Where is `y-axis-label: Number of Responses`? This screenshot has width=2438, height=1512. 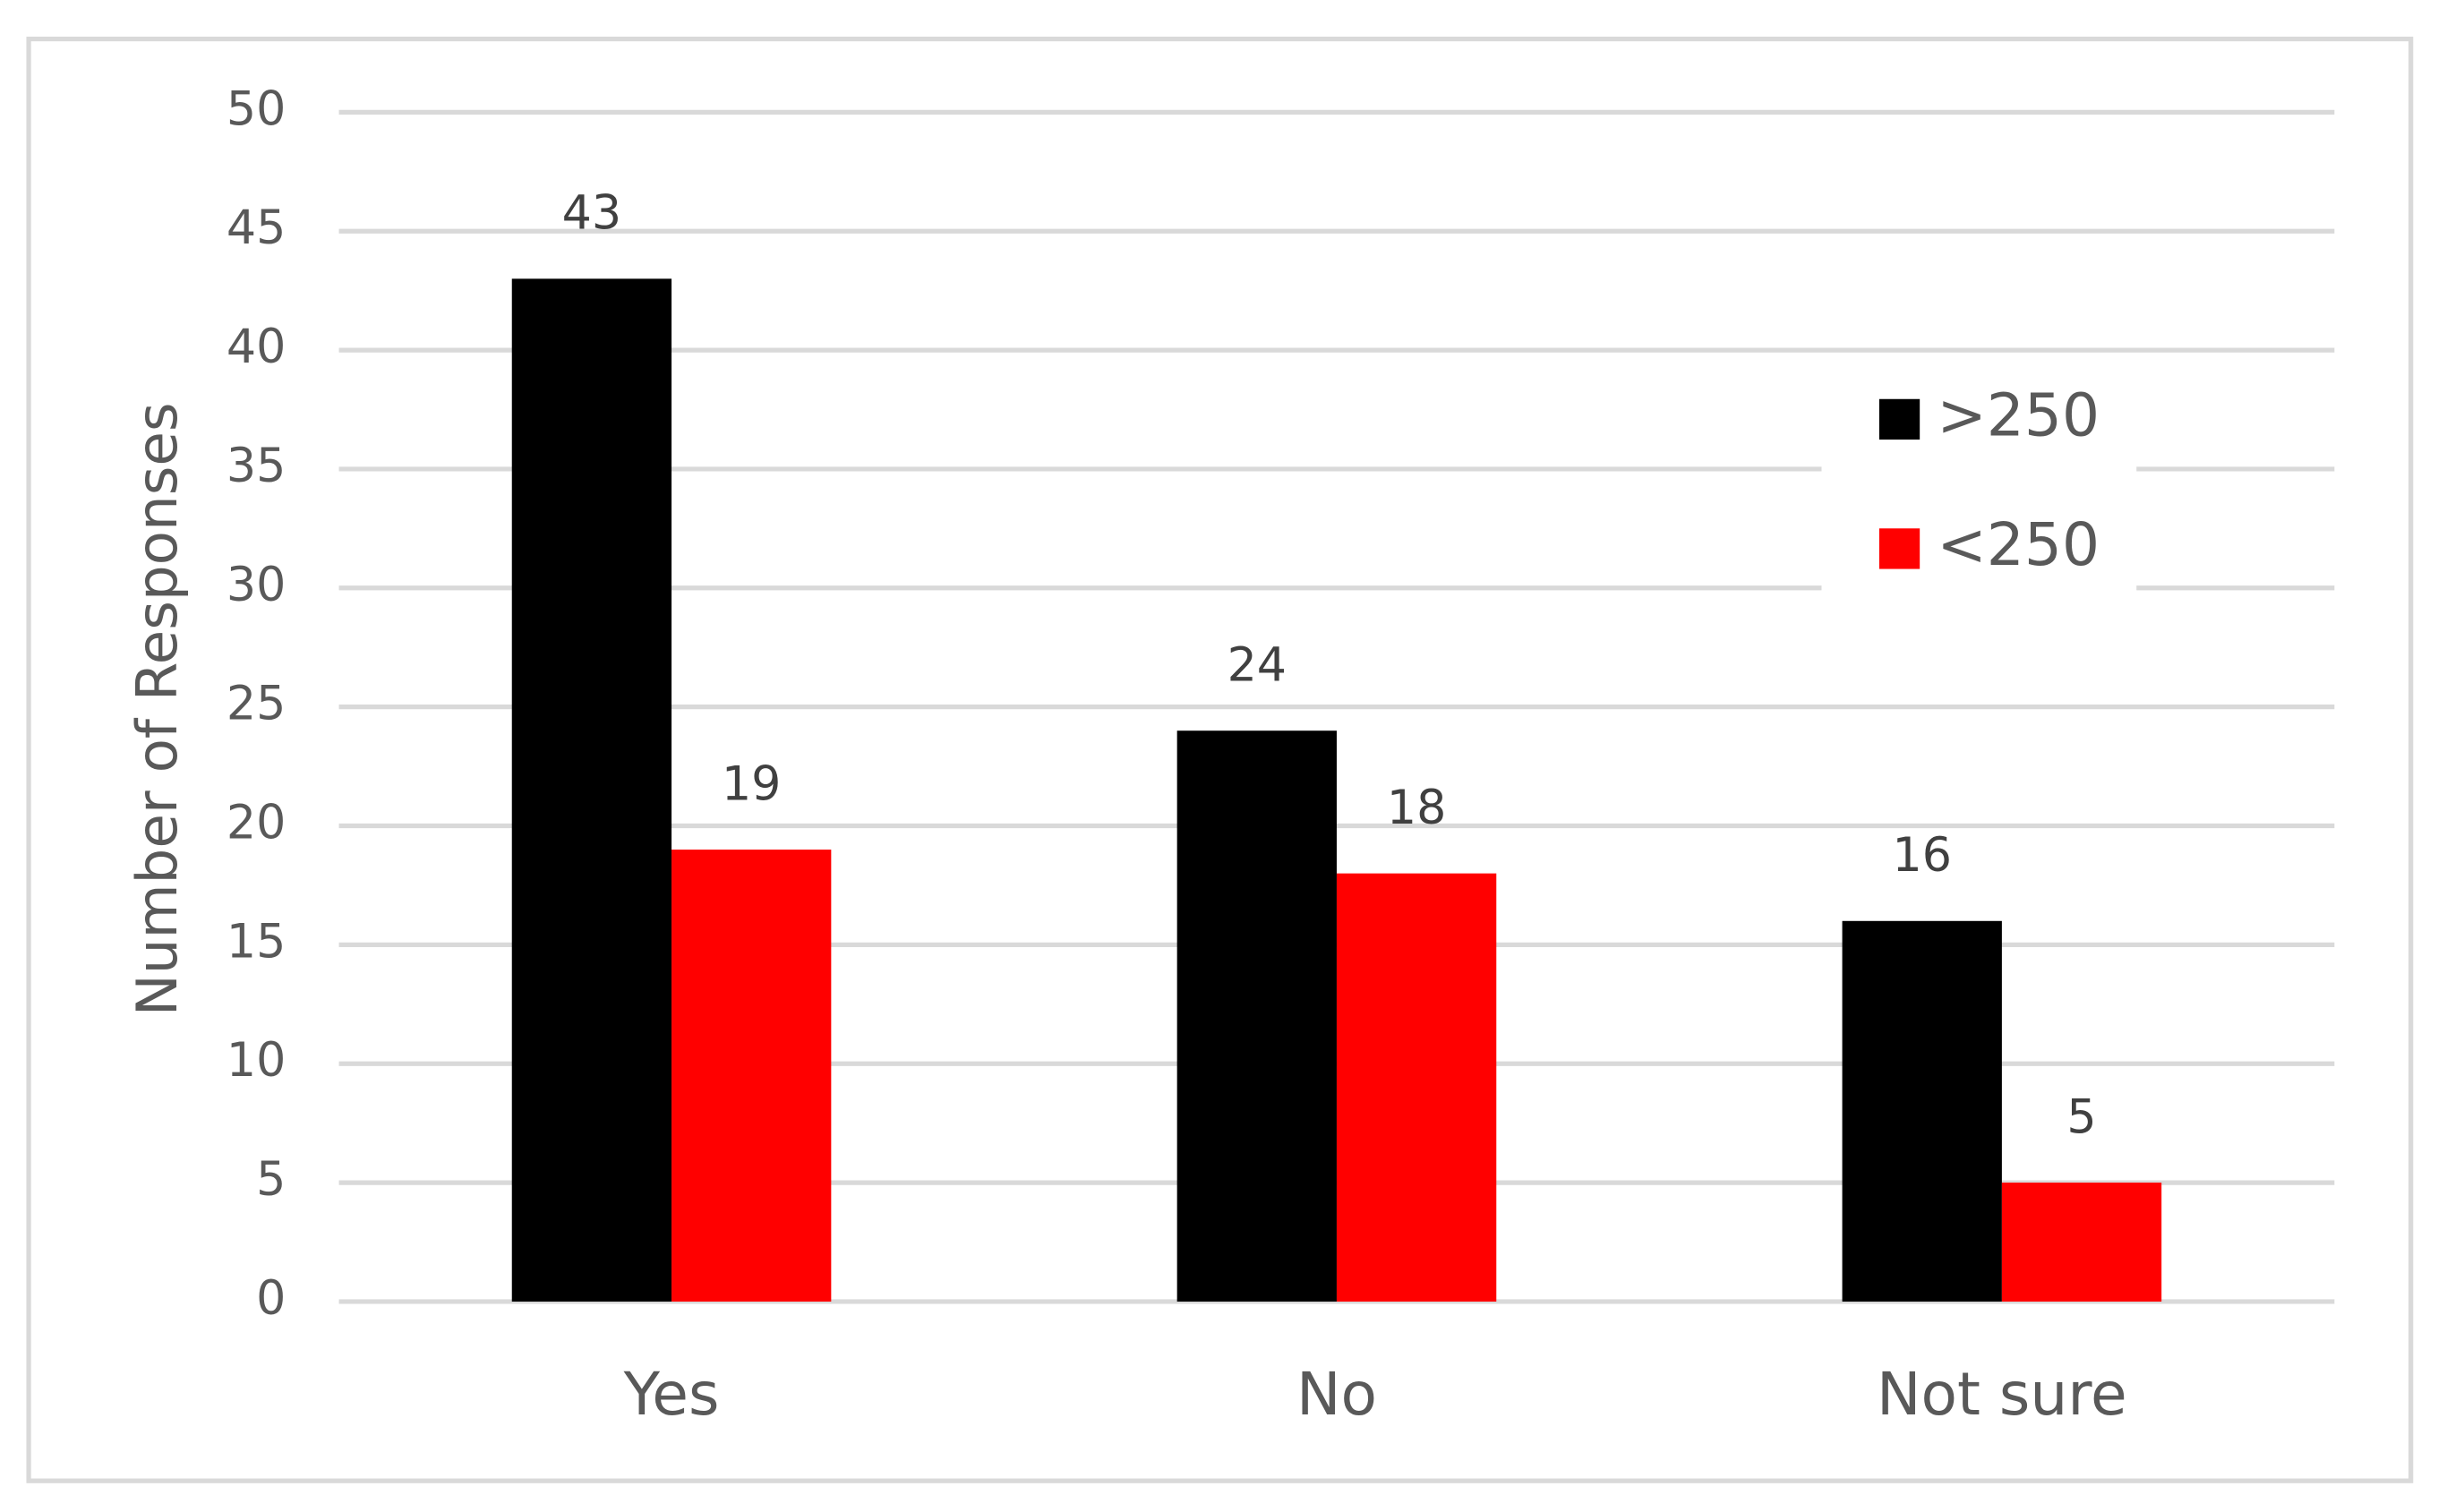
y-axis-label: Number of Responses is located at coordinates (157, 709).